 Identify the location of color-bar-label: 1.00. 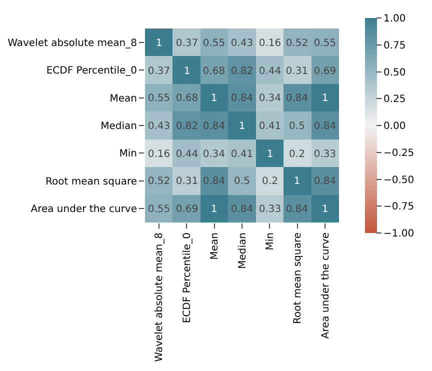
(395, 19).